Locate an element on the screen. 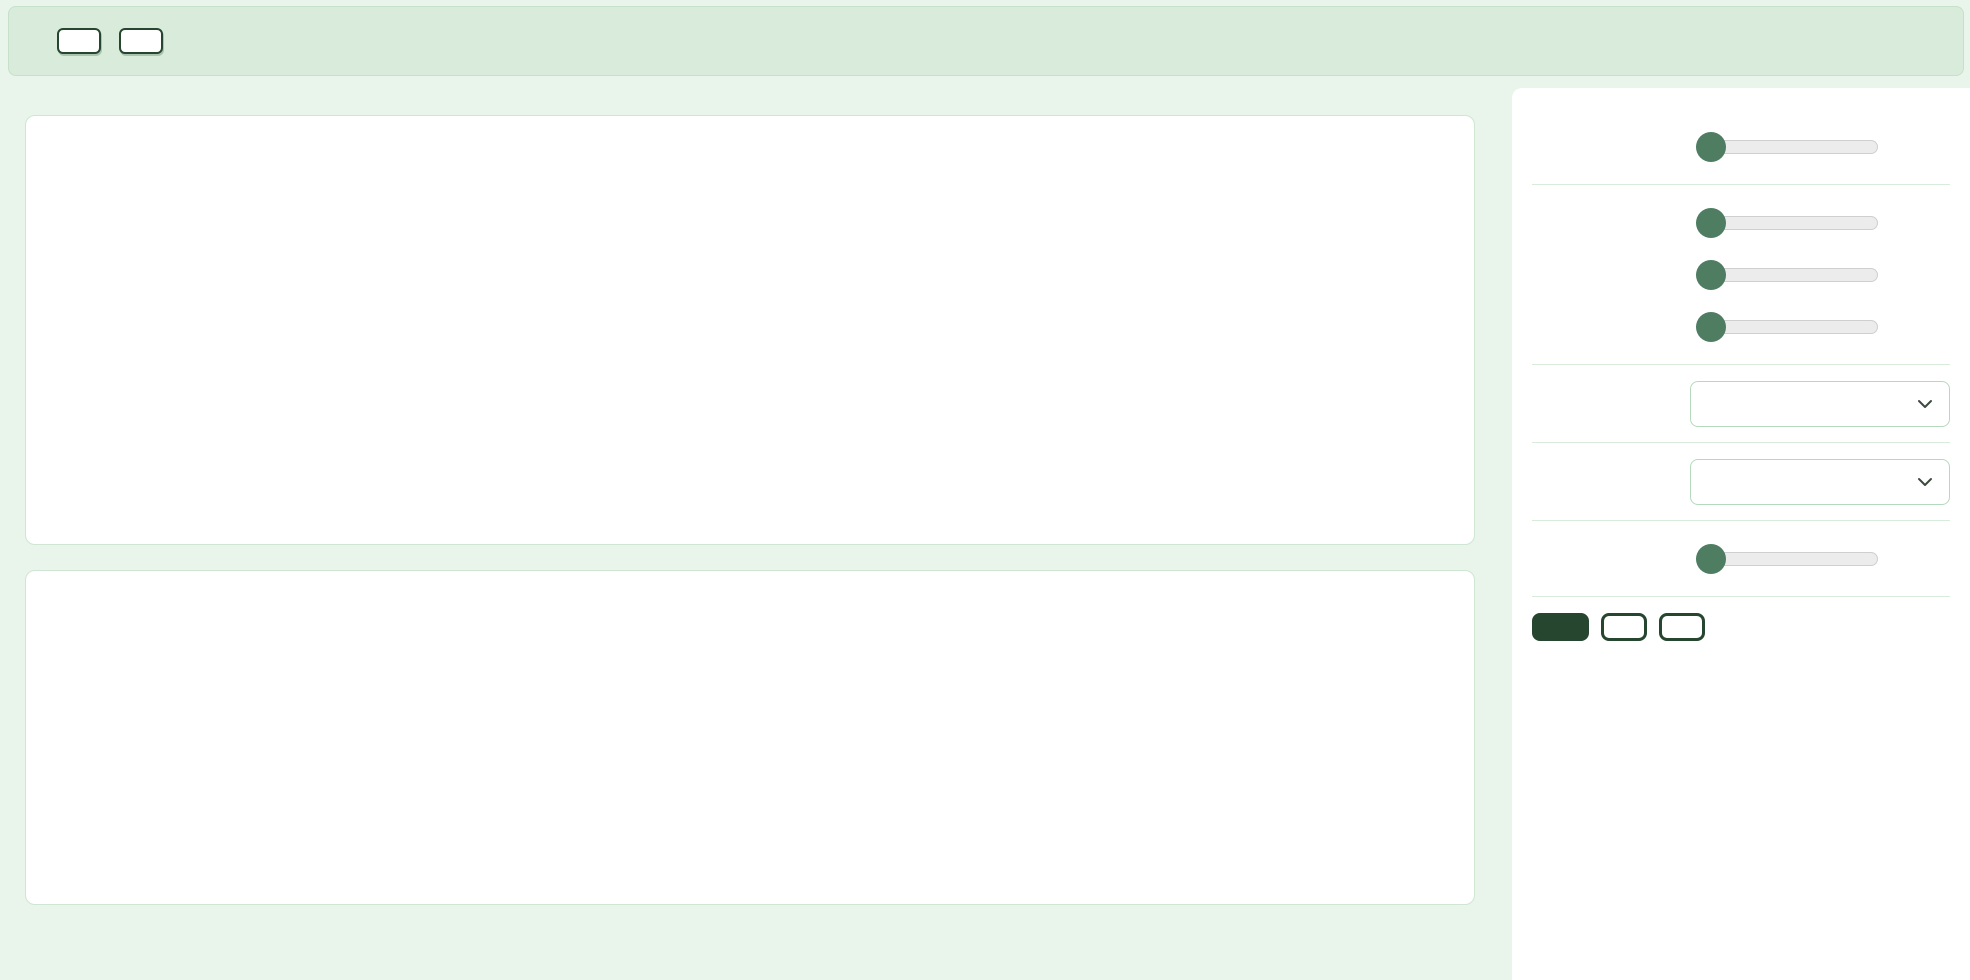 The image size is (1970, 980). reset-button is located at coordinates (1682, 627).